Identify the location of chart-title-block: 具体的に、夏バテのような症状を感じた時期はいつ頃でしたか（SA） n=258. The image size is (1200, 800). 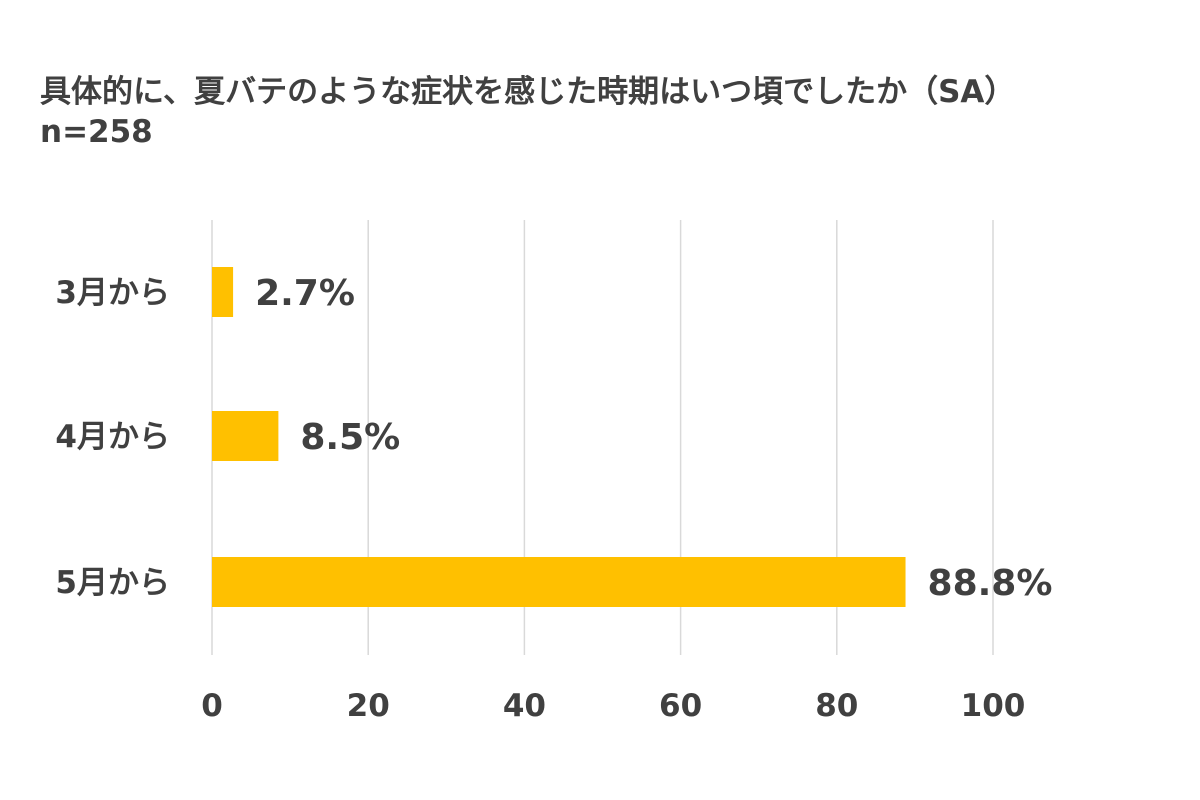
(527, 112).